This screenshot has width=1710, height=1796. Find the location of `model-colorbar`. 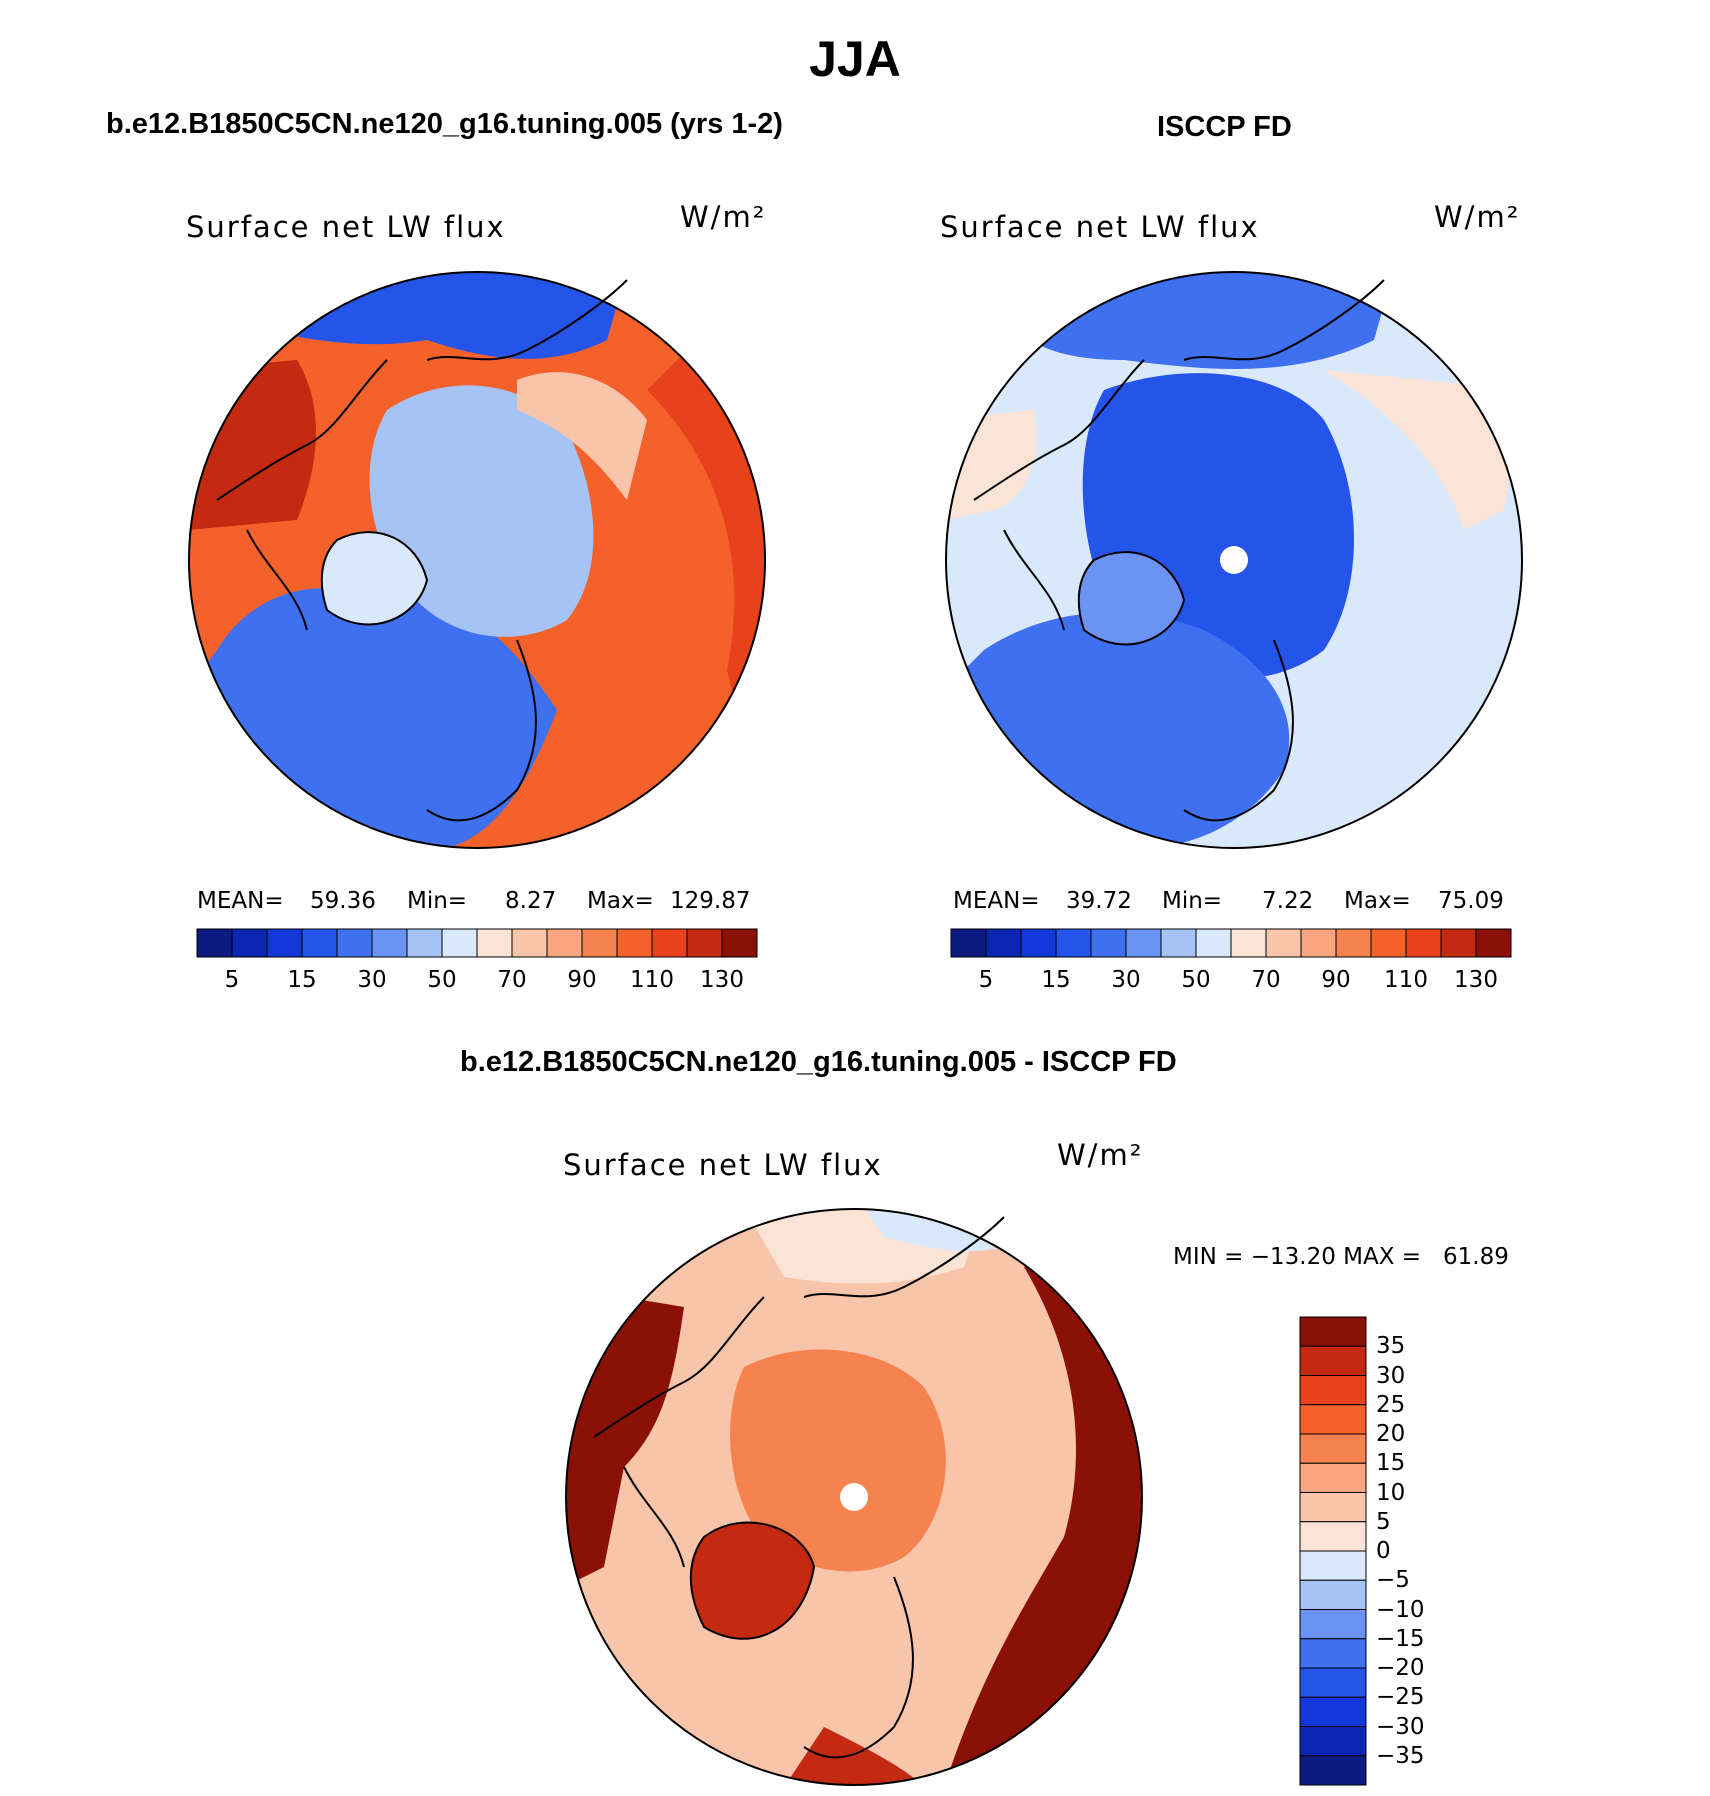

model-colorbar is located at coordinates (477, 943).